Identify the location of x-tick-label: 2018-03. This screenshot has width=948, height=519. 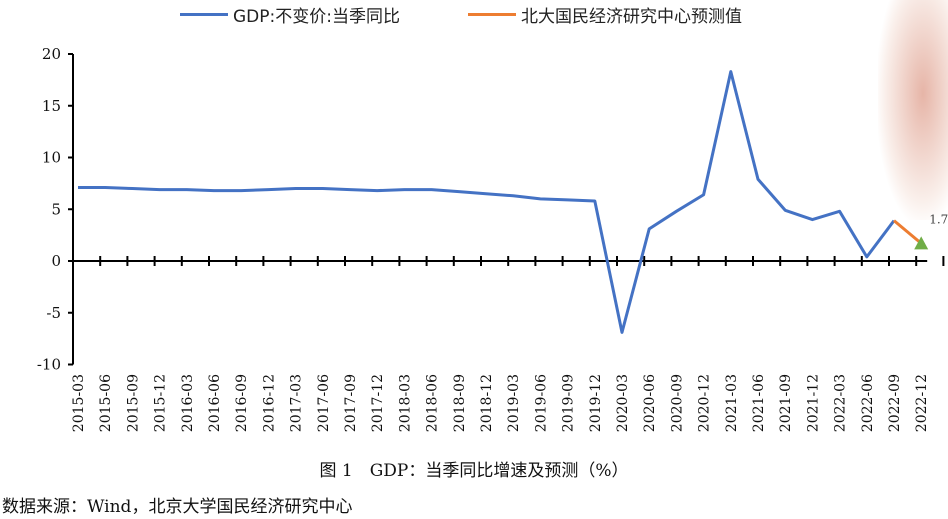
(405, 403).